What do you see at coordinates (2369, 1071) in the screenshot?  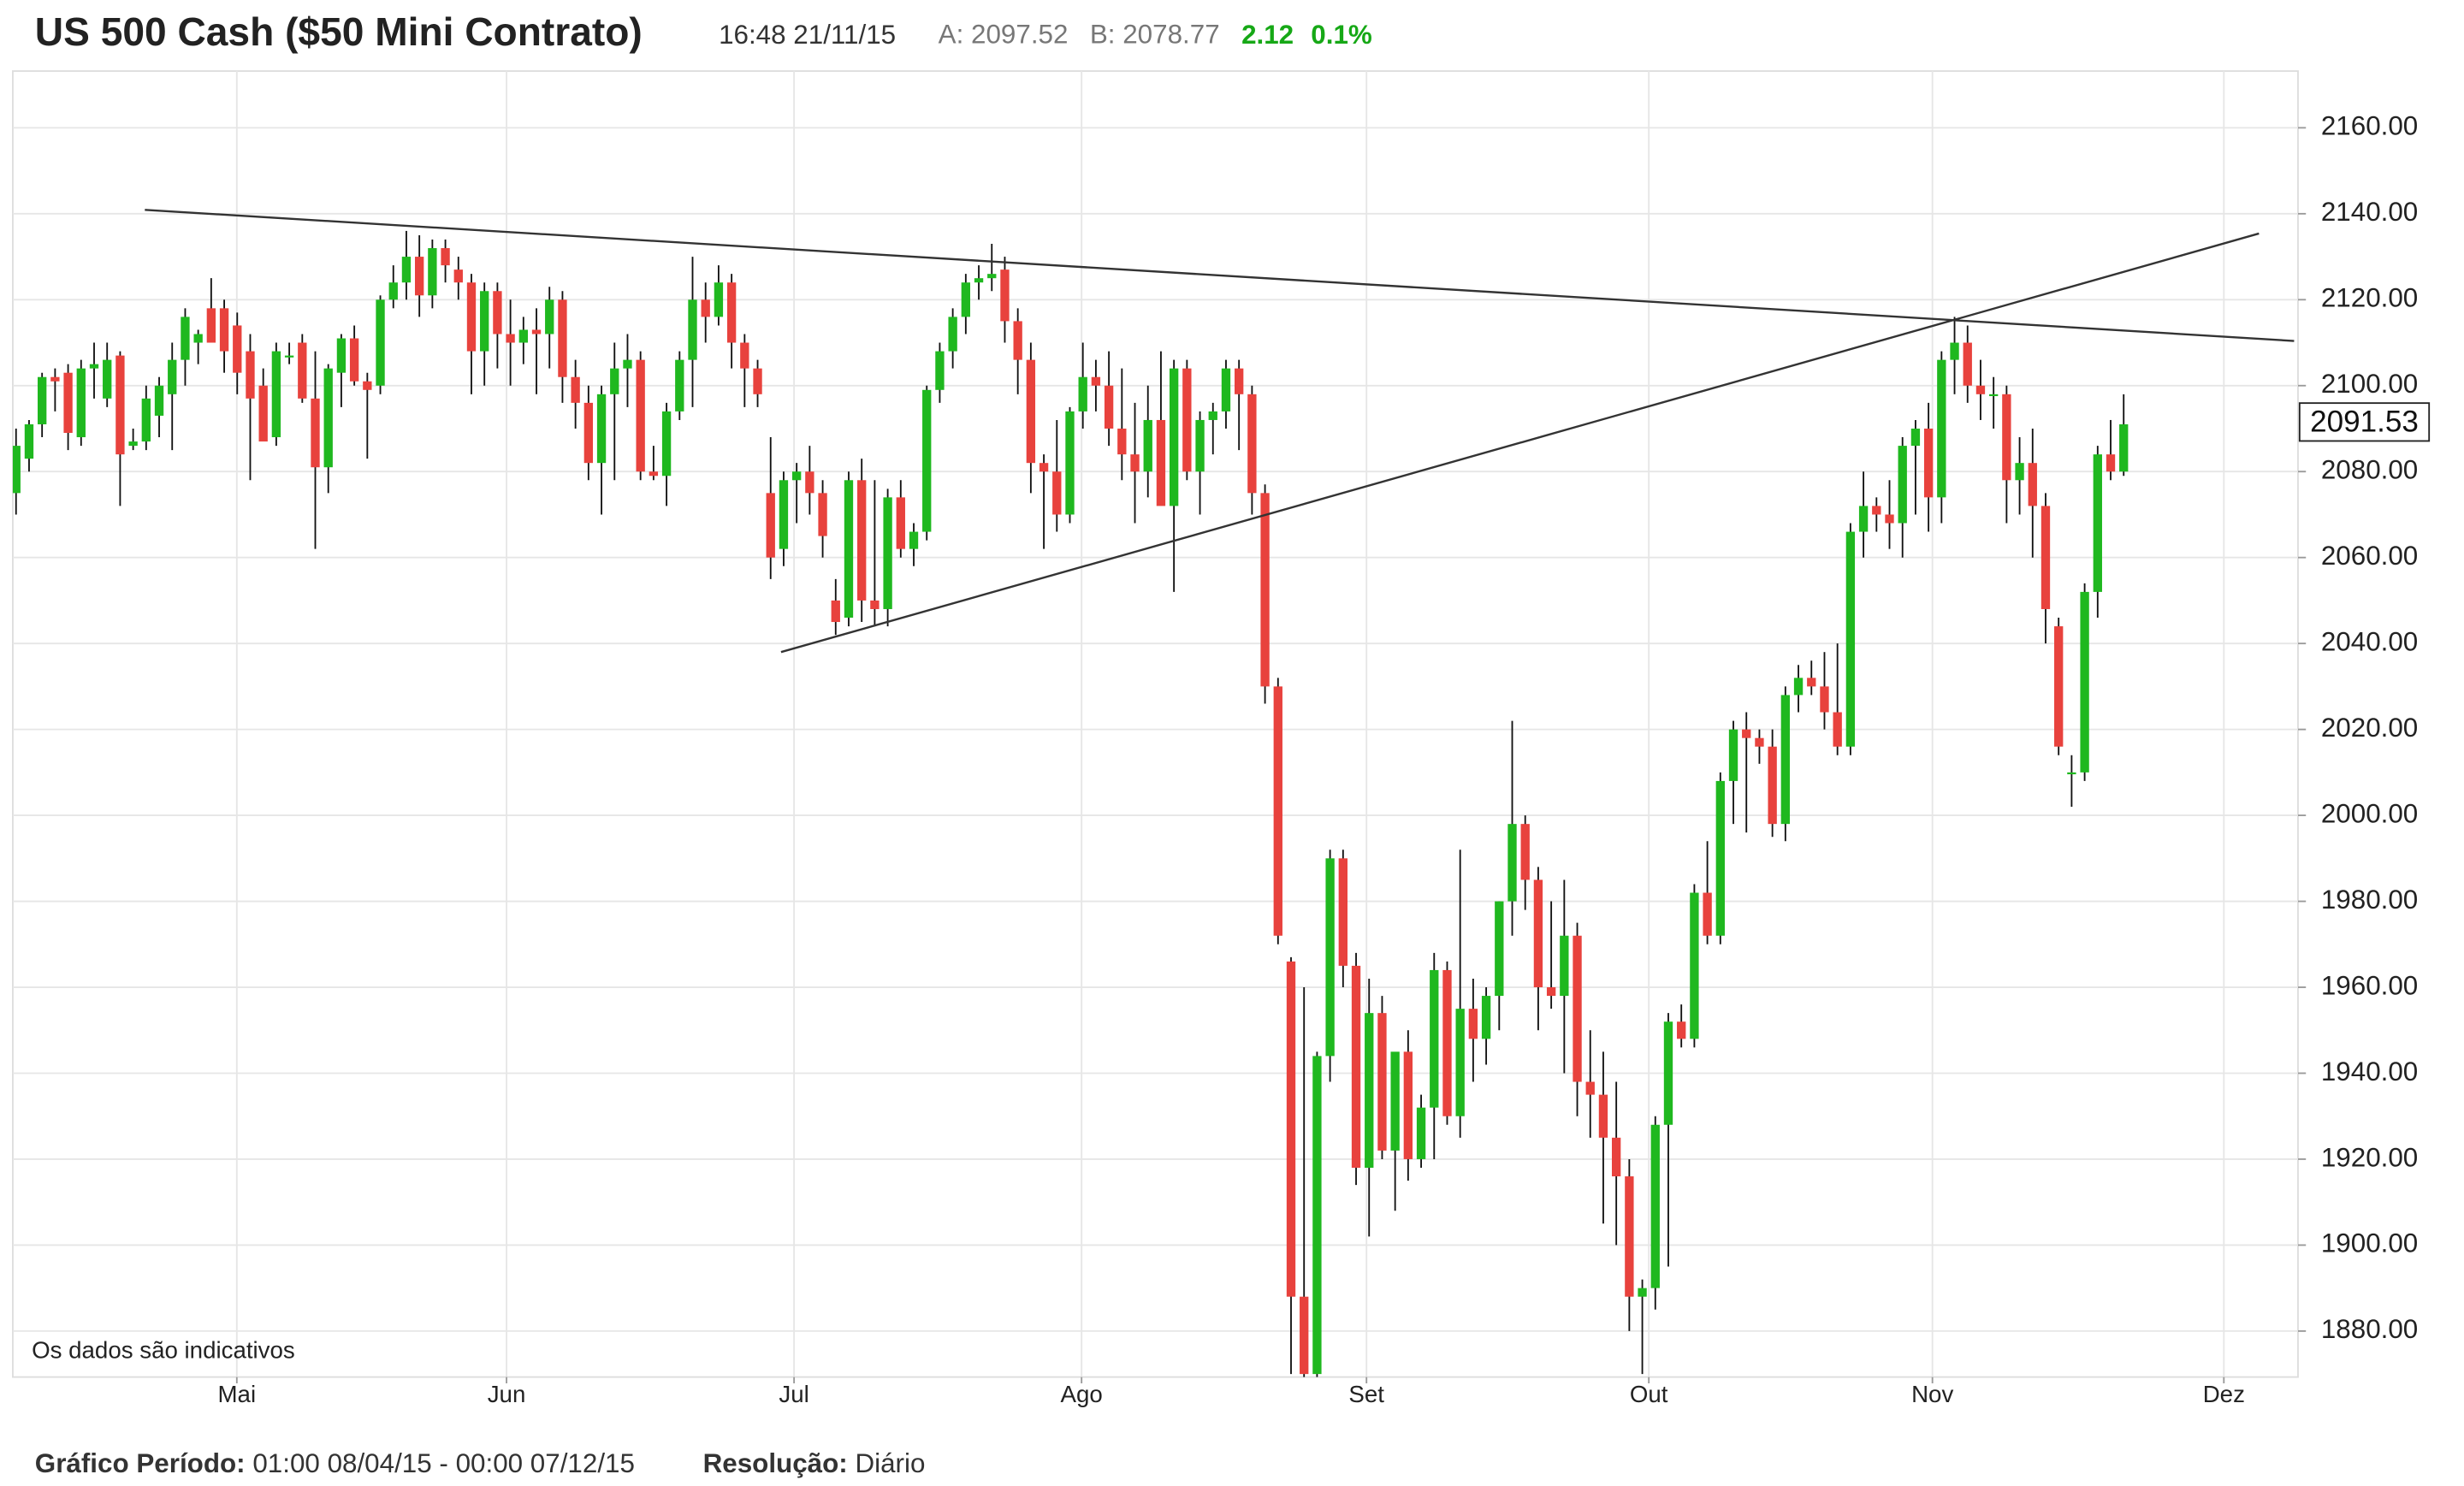 I see `y-tick-label: 1940.00` at bounding box center [2369, 1071].